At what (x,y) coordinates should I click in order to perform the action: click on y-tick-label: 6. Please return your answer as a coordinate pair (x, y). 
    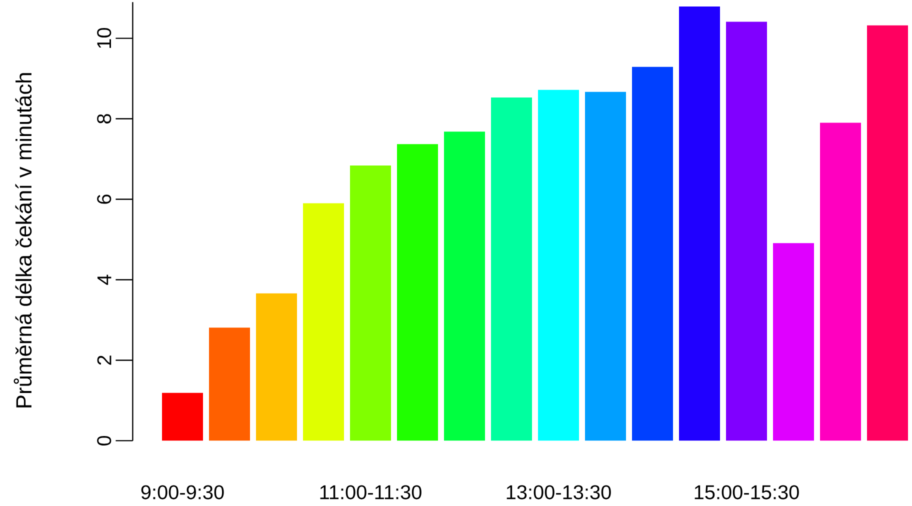
    Looking at the image, I should click on (104, 199).